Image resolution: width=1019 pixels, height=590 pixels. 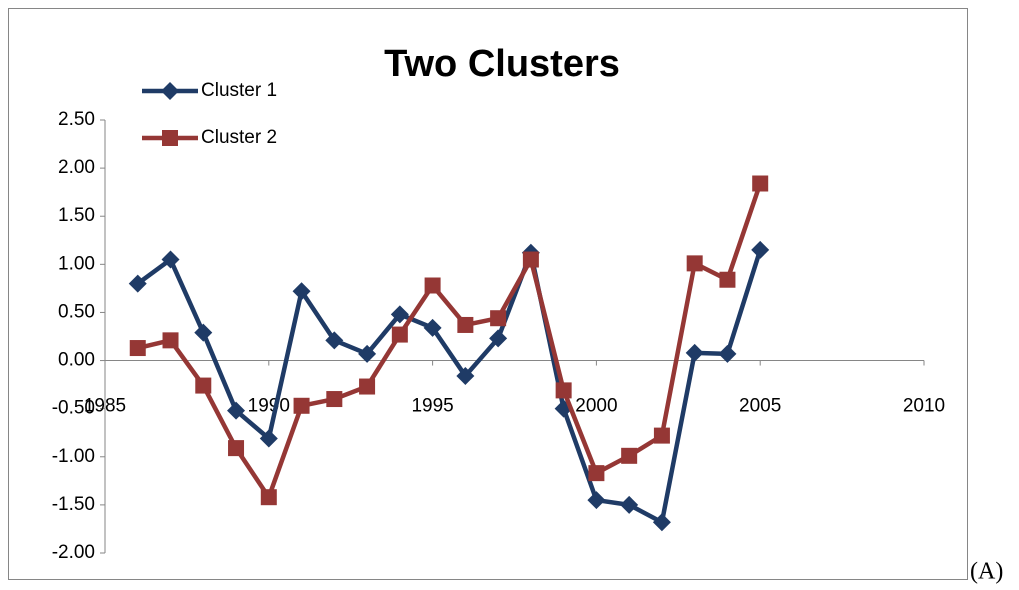 What do you see at coordinates (73, 552) in the screenshot?
I see `y-tick-label: -2.00` at bounding box center [73, 552].